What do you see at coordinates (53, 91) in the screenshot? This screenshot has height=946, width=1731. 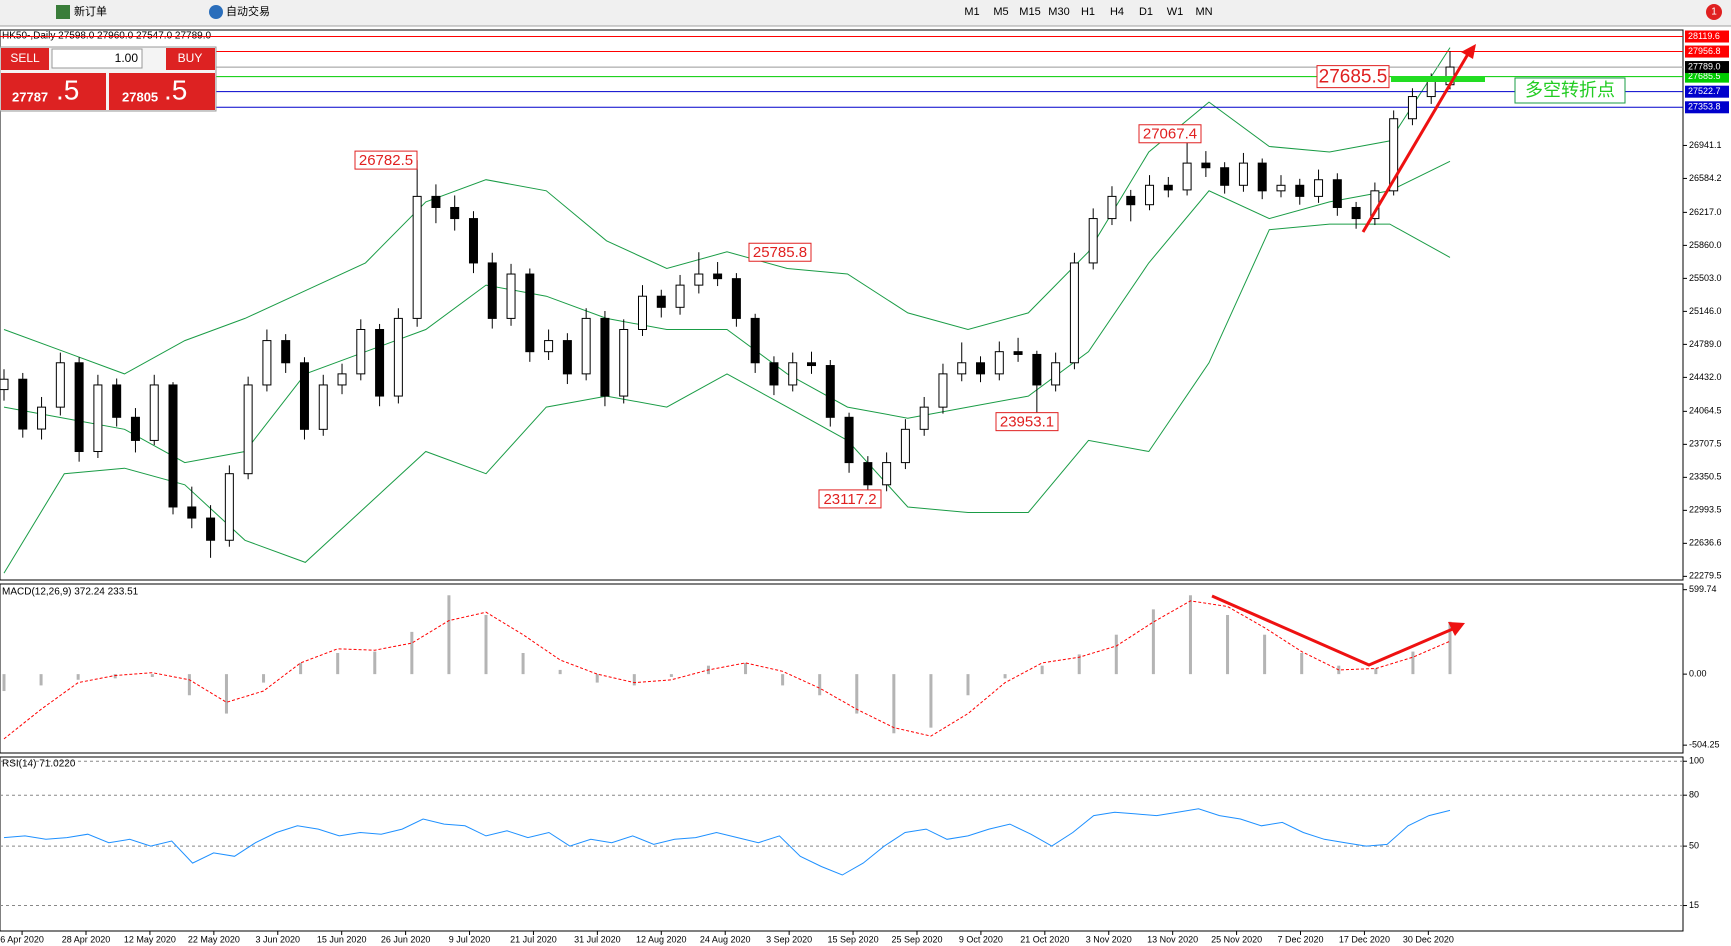 I see `bid-box` at bounding box center [53, 91].